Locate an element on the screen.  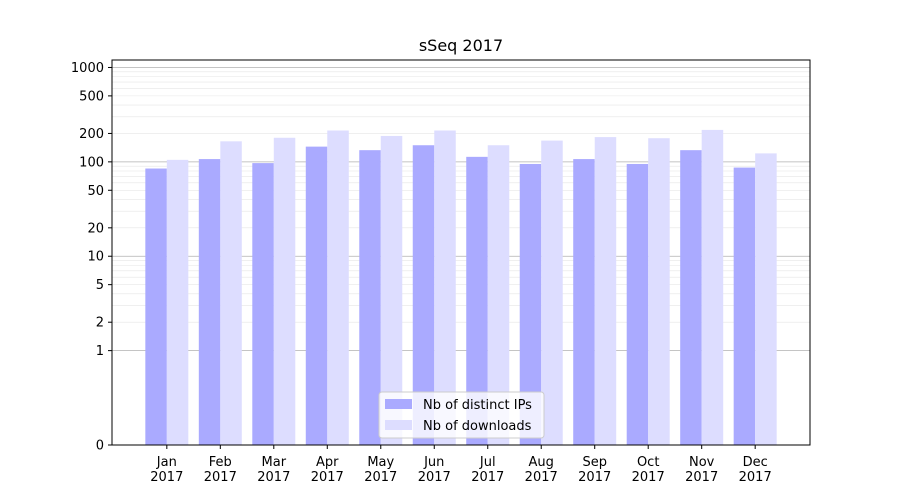
x-tick-label: Jan is located at coordinates (166, 462).